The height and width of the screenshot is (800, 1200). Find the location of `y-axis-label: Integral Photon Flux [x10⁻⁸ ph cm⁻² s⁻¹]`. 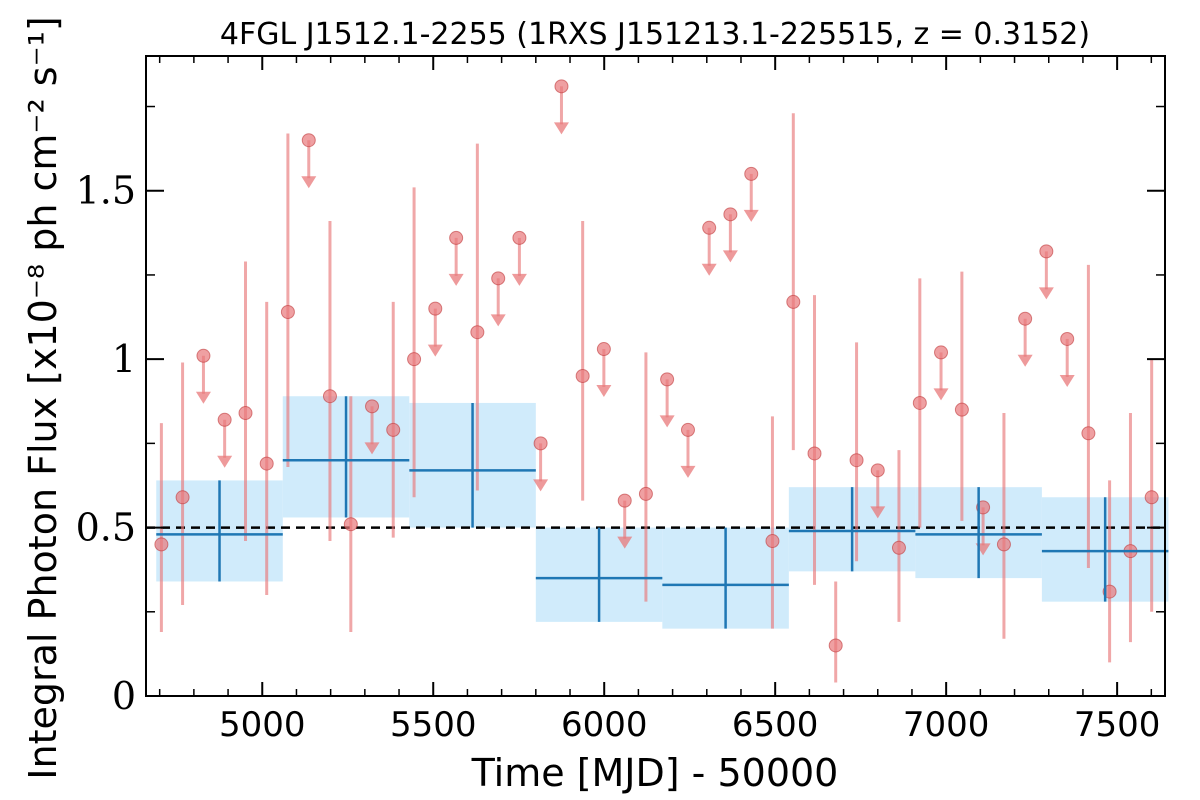

y-axis-label: Integral Photon Flux [x10⁻⁸ ph cm⁻² s⁻¹] is located at coordinates (43, 397).